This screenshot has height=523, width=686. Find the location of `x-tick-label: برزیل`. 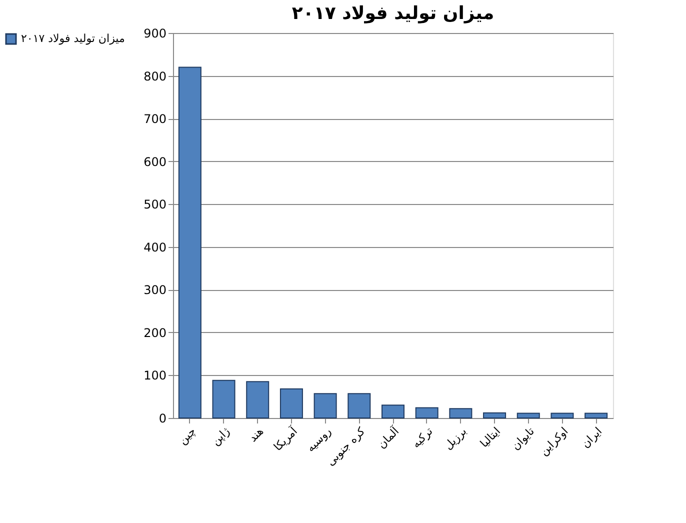

x-tick-label: برزیل is located at coordinates (456, 438).